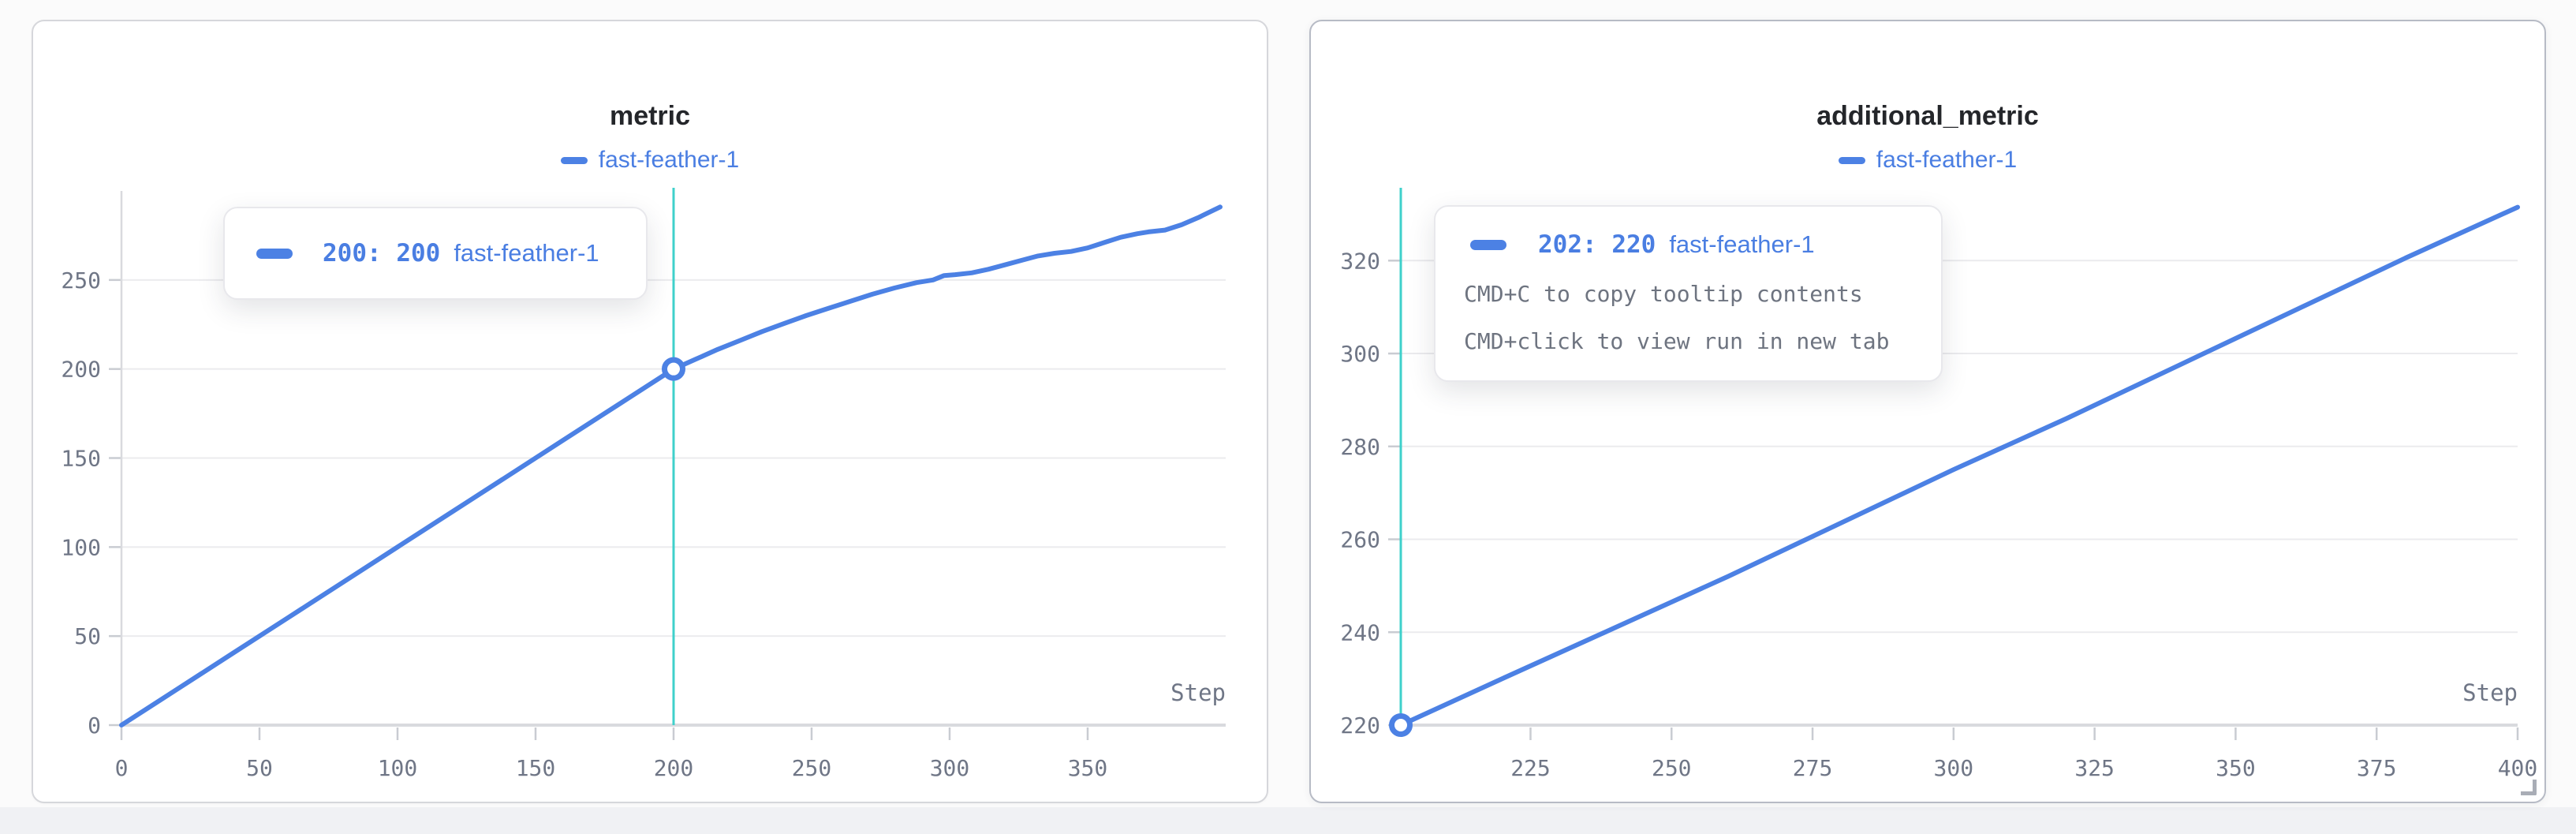  What do you see at coordinates (1360, 261) in the screenshot?
I see `svg-text: 320` at bounding box center [1360, 261].